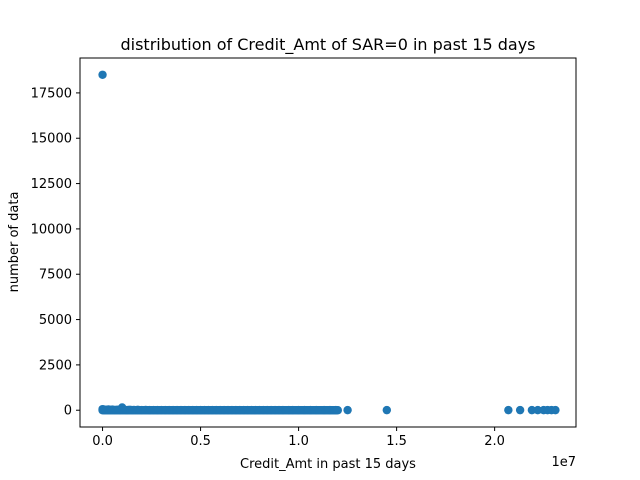  Describe the element at coordinates (51, 184) in the screenshot. I see `y-tick-label: 12500` at that location.